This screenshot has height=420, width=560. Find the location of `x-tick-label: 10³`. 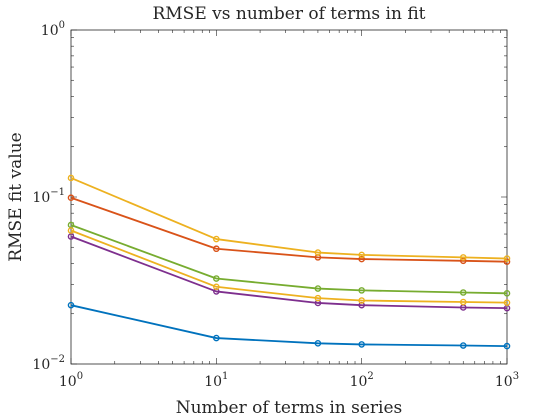

x-tick-label: 10³ is located at coordinates (507, 380).